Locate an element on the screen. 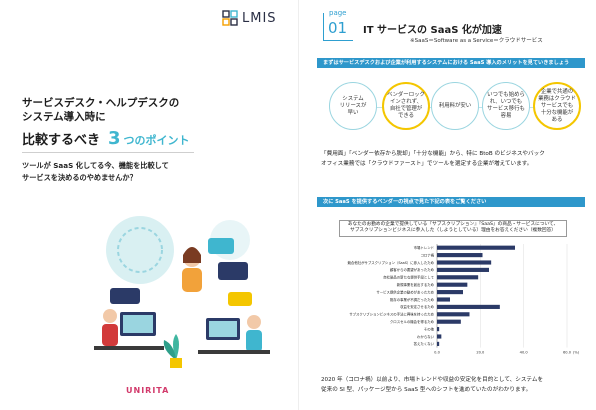 The width and height of the screenshot is (596, 410). x-unit-label: (%) is located at coordinates (576, 353).